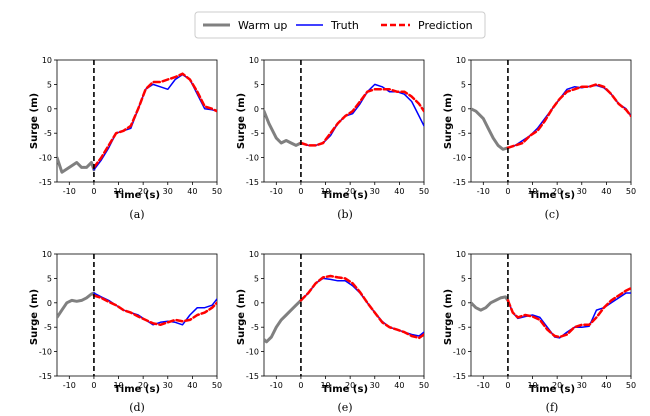 This screenshot has width=650, height=416. I want to click on panel-c-ytick-label: 5, so click(463, 84).